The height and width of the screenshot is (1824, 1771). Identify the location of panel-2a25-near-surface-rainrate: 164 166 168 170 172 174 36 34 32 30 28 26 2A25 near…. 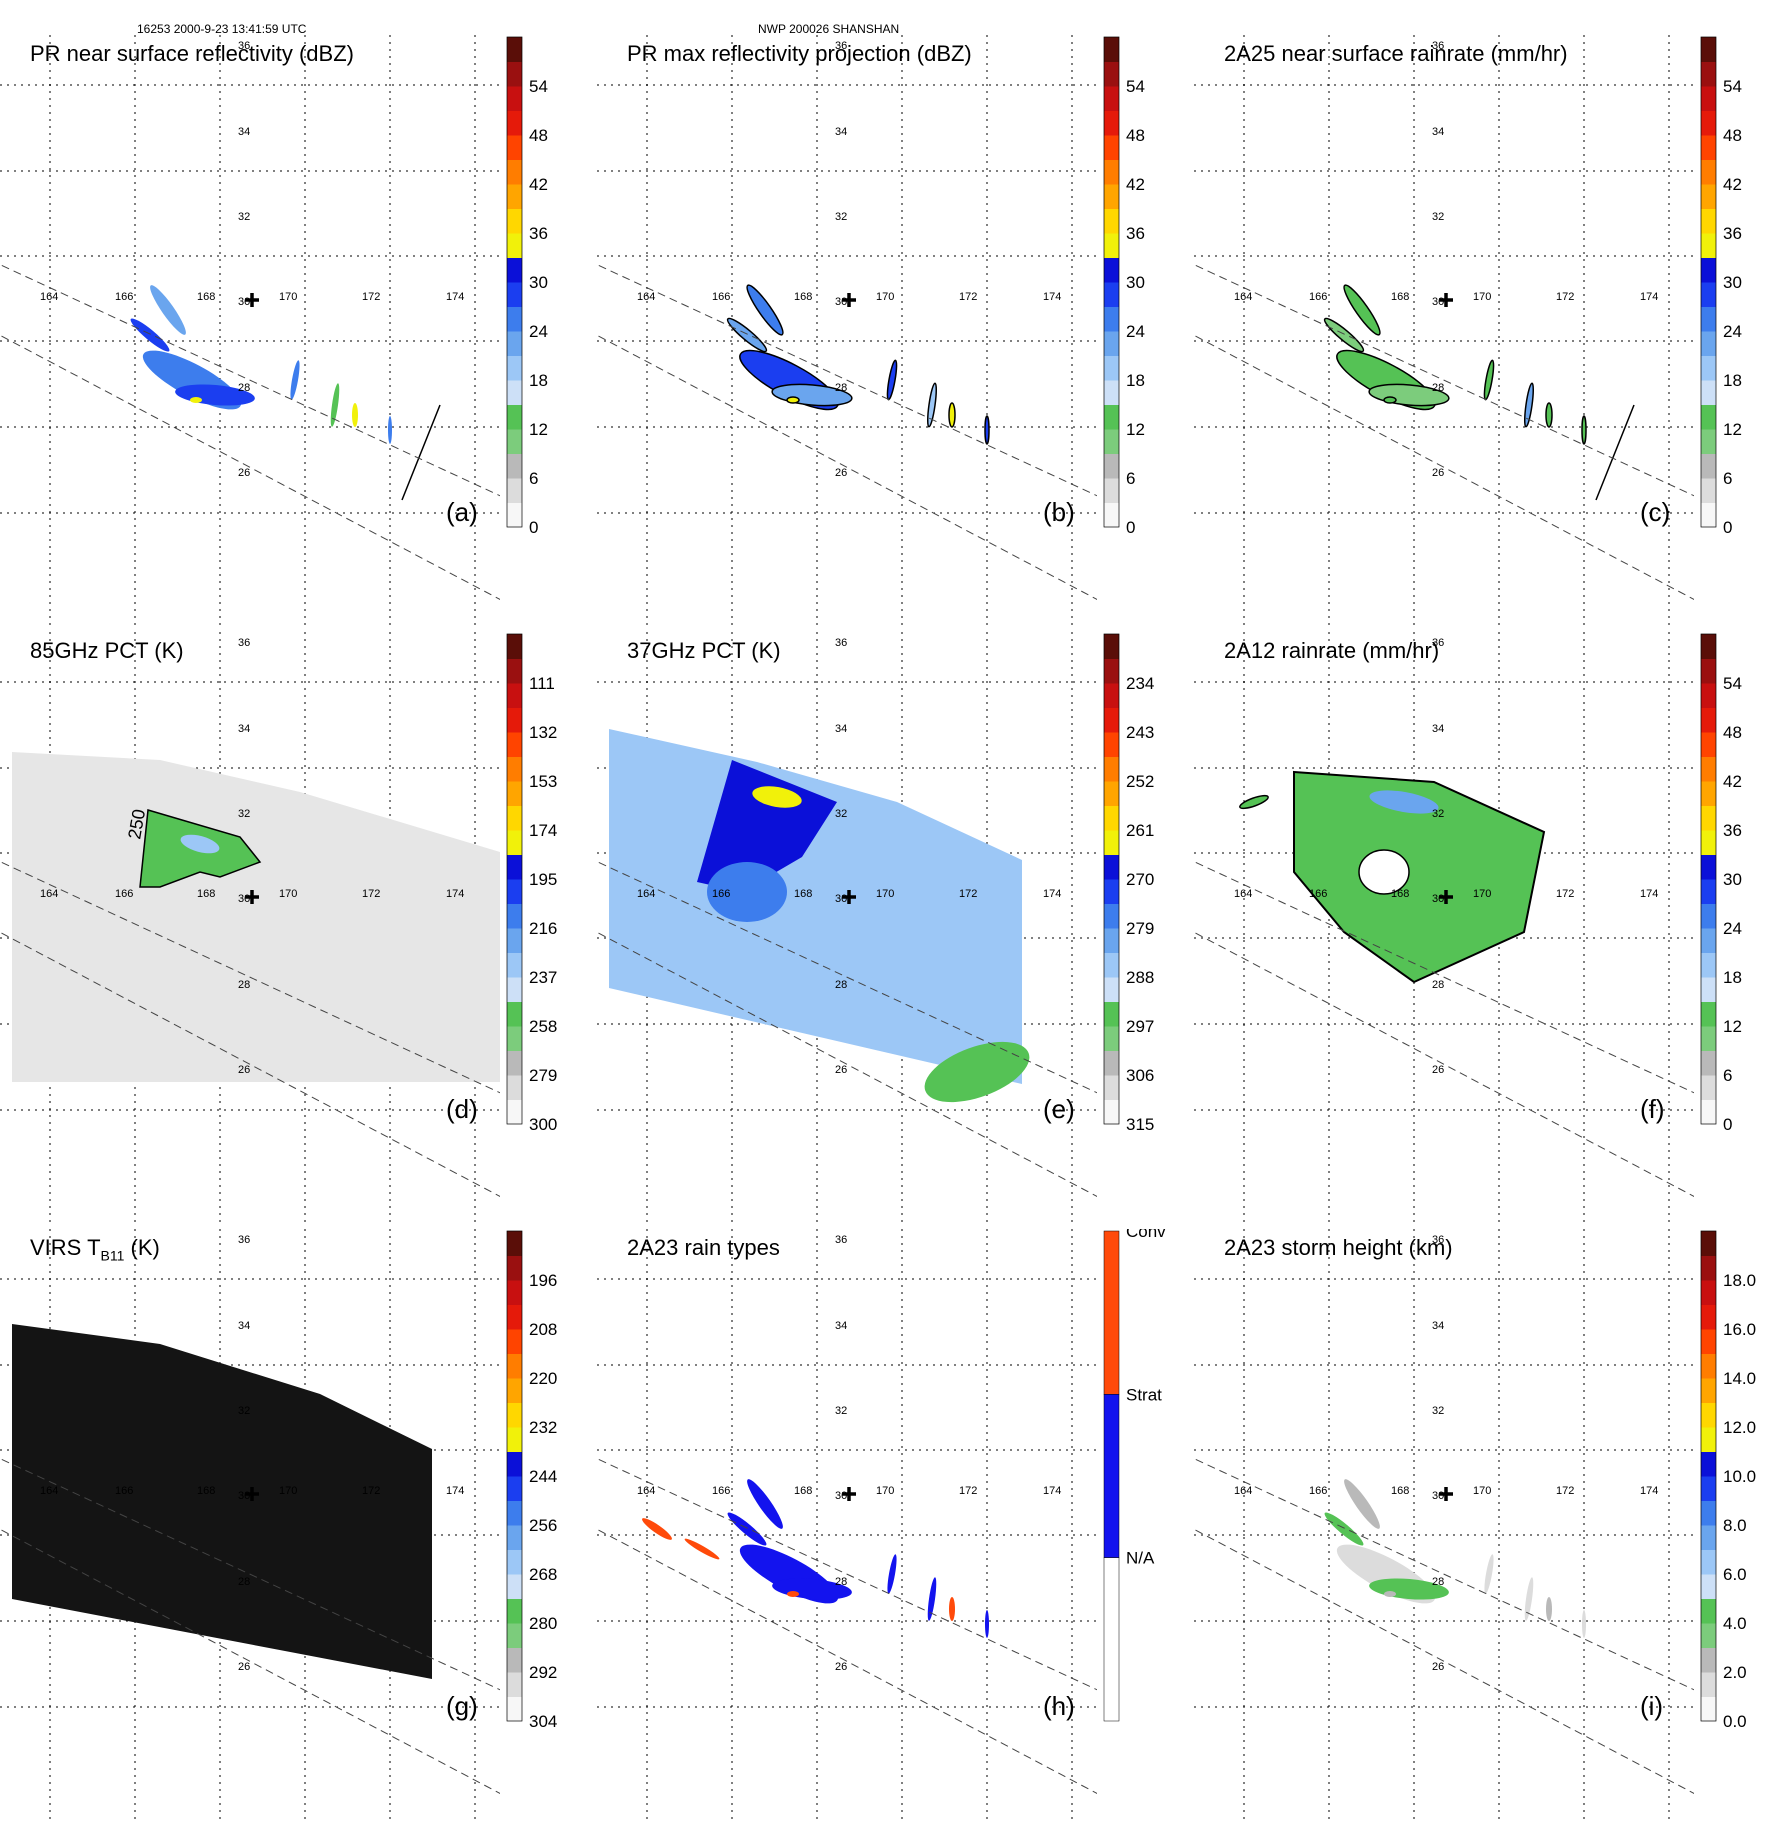
(1482, 332).